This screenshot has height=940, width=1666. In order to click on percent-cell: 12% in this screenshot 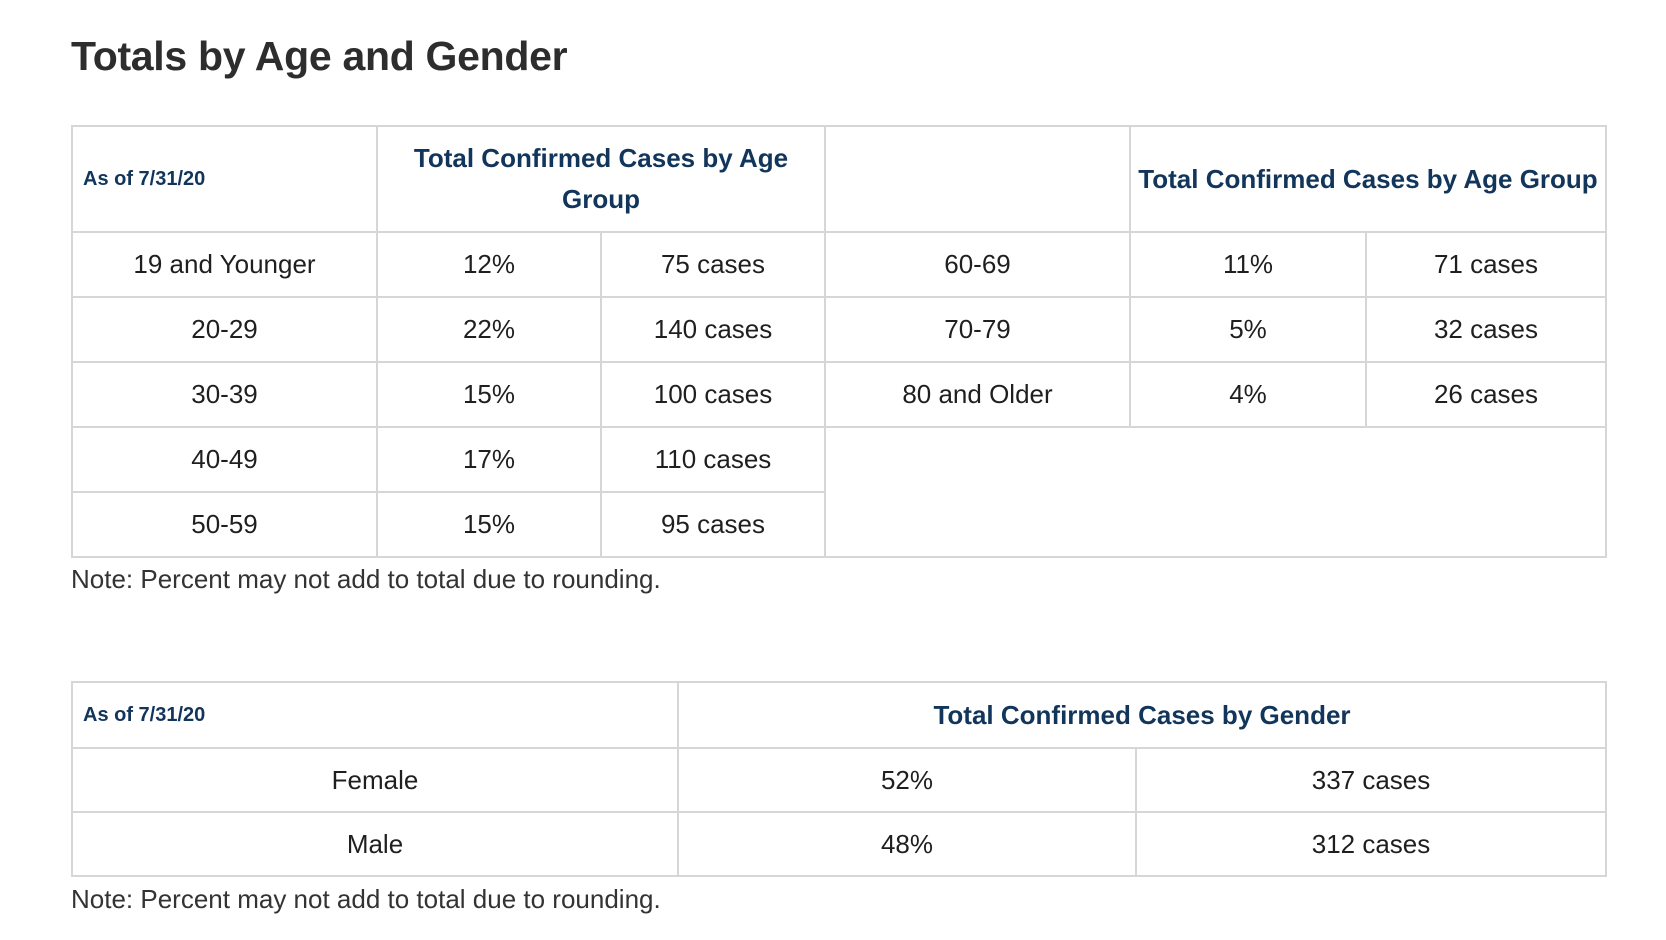, I will do `click(489, 264)`.